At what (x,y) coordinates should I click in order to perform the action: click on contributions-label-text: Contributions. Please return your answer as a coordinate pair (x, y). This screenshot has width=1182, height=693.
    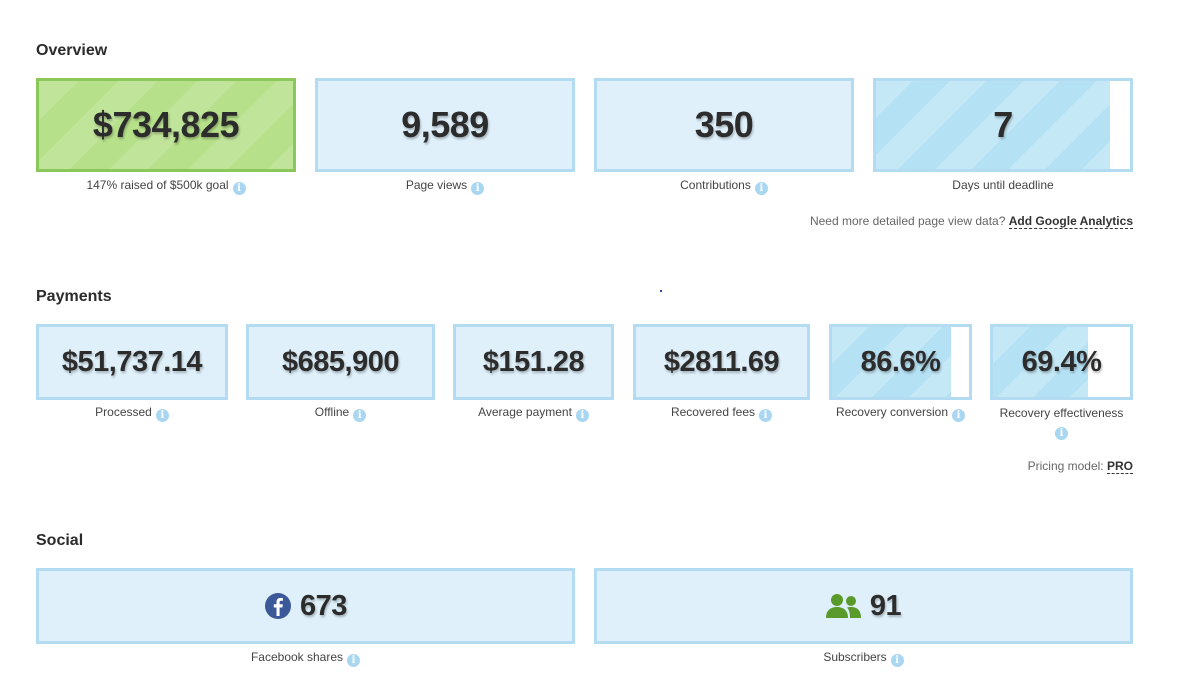
    Looking at the image, I should click on (715, 185).